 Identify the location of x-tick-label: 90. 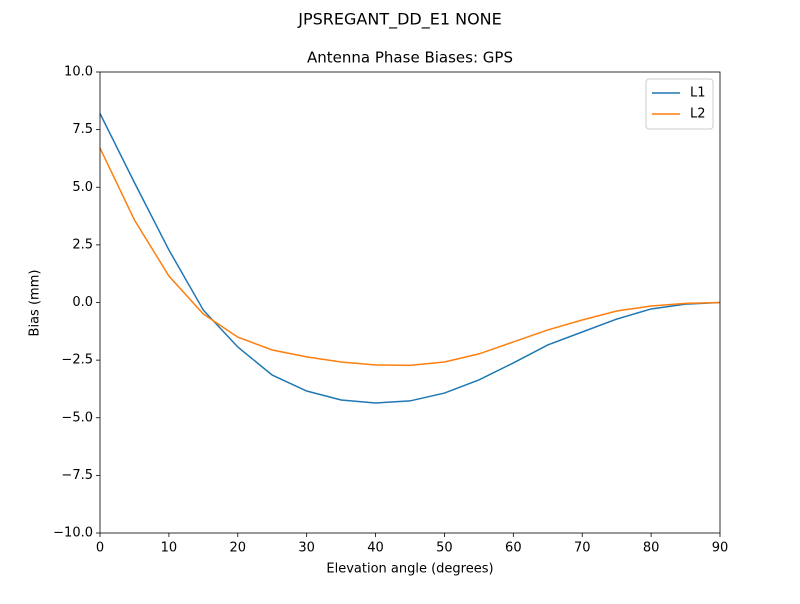
(720, 548).